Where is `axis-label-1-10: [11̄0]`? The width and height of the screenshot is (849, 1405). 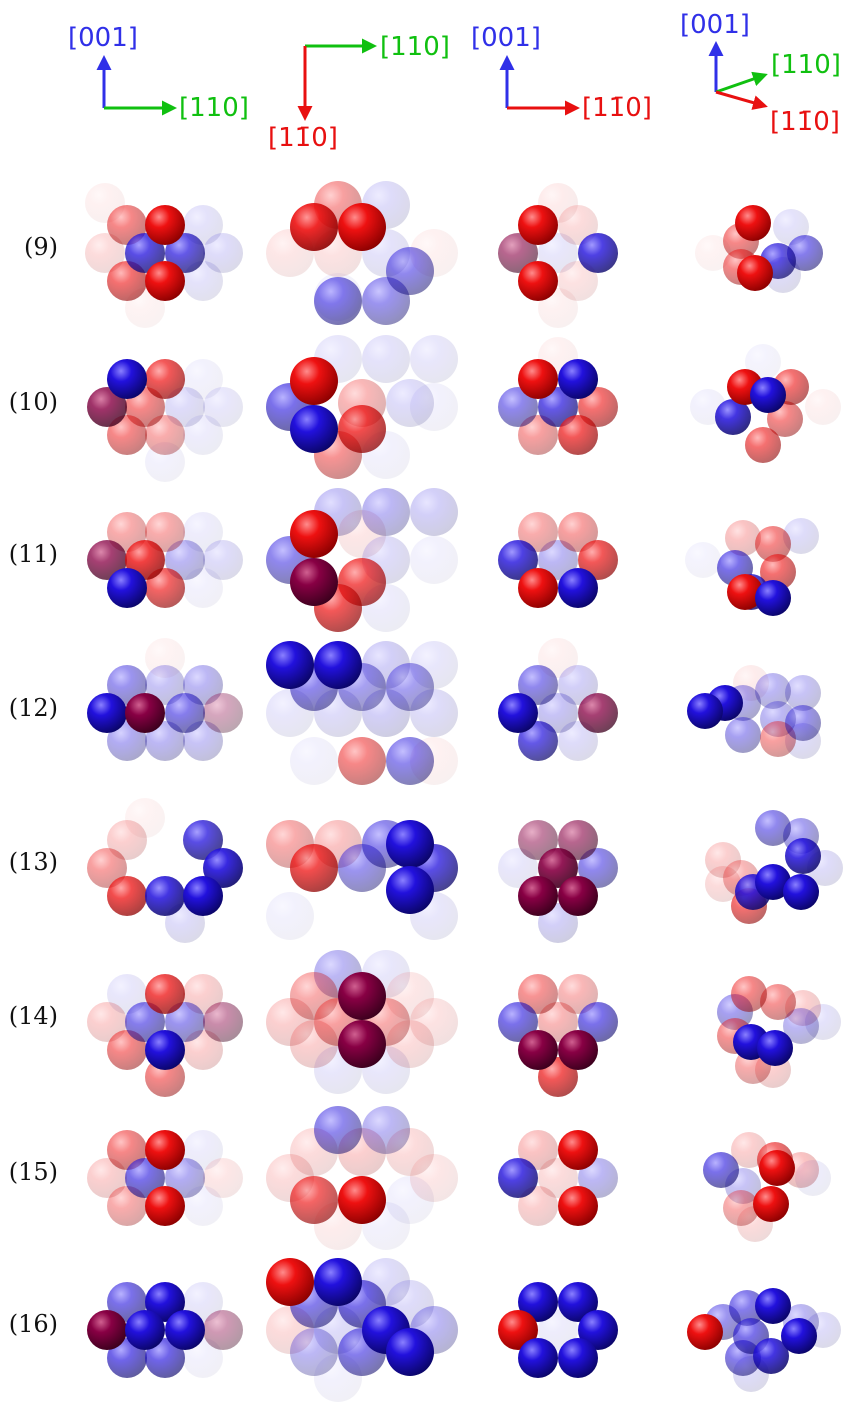 axis-label-1-10: [11̄0] is located at coordinates (303, 138).